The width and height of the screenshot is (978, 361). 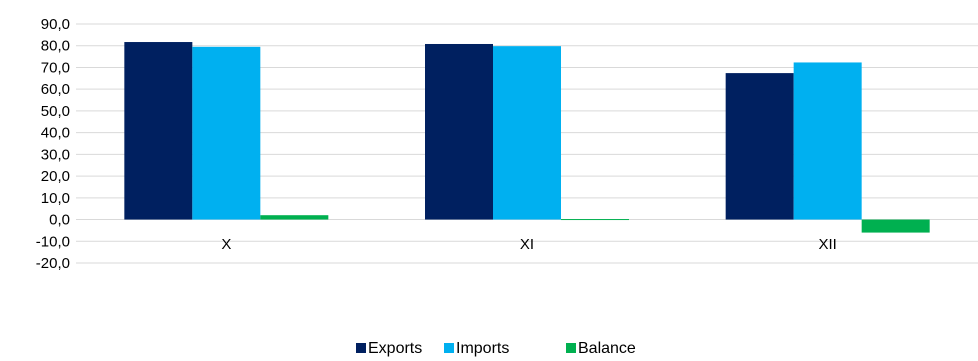 What do you see at coordinates (53, 263) in the screenshot?
I see `y-tick-label: -20,0` at bounding box center [53, 263].